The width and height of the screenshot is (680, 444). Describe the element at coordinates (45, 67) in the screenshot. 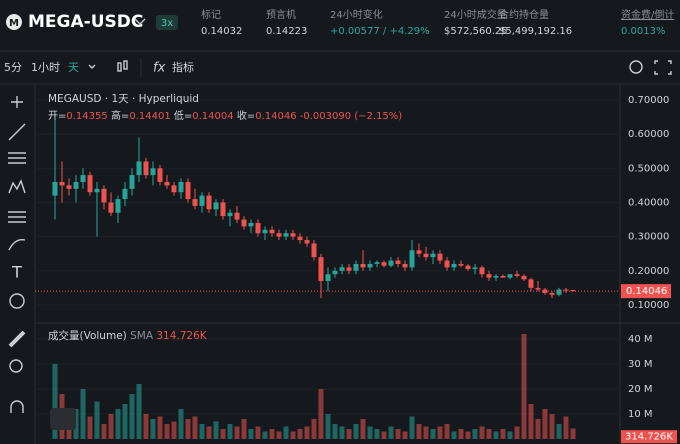

I see `interval-button: 1小时` at that location.